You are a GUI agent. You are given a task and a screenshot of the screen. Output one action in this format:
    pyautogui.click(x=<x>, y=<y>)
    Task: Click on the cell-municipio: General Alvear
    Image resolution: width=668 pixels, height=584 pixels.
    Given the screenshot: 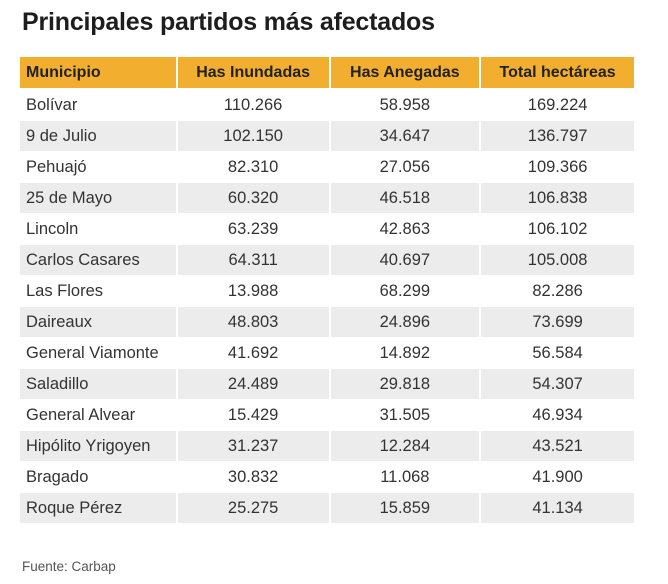 What is the action you would take?
    pyautogui.click(x=98, y=415)
    